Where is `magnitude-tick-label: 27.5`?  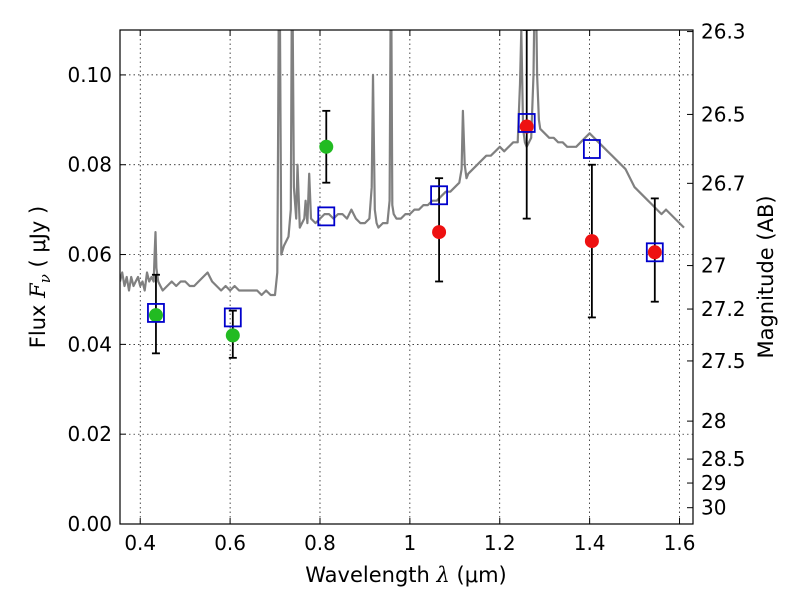
magnitude-tick-label: 27.5 is located at coordinates (723, 361).